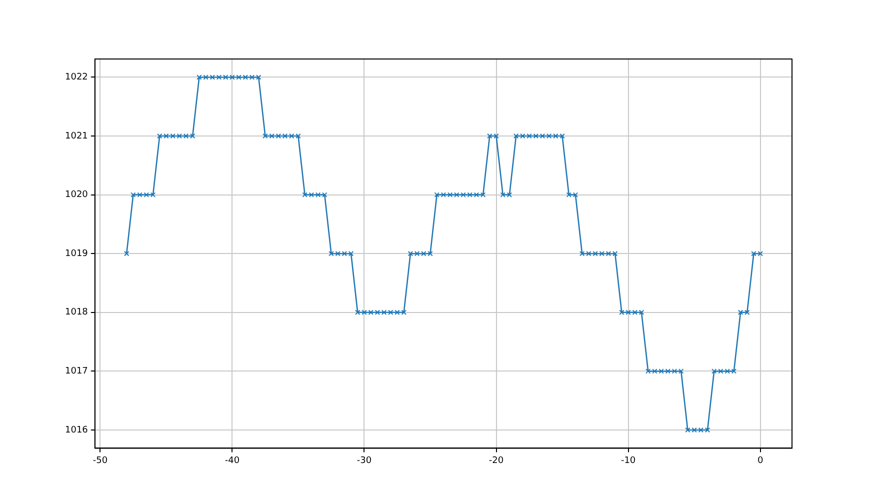 The height and width of the screenshot is (495, 880). What do you see at coordinates (76, 371) in the screenshot?
I see `y-tick-label: 1017` at bounding box center [76, 371].